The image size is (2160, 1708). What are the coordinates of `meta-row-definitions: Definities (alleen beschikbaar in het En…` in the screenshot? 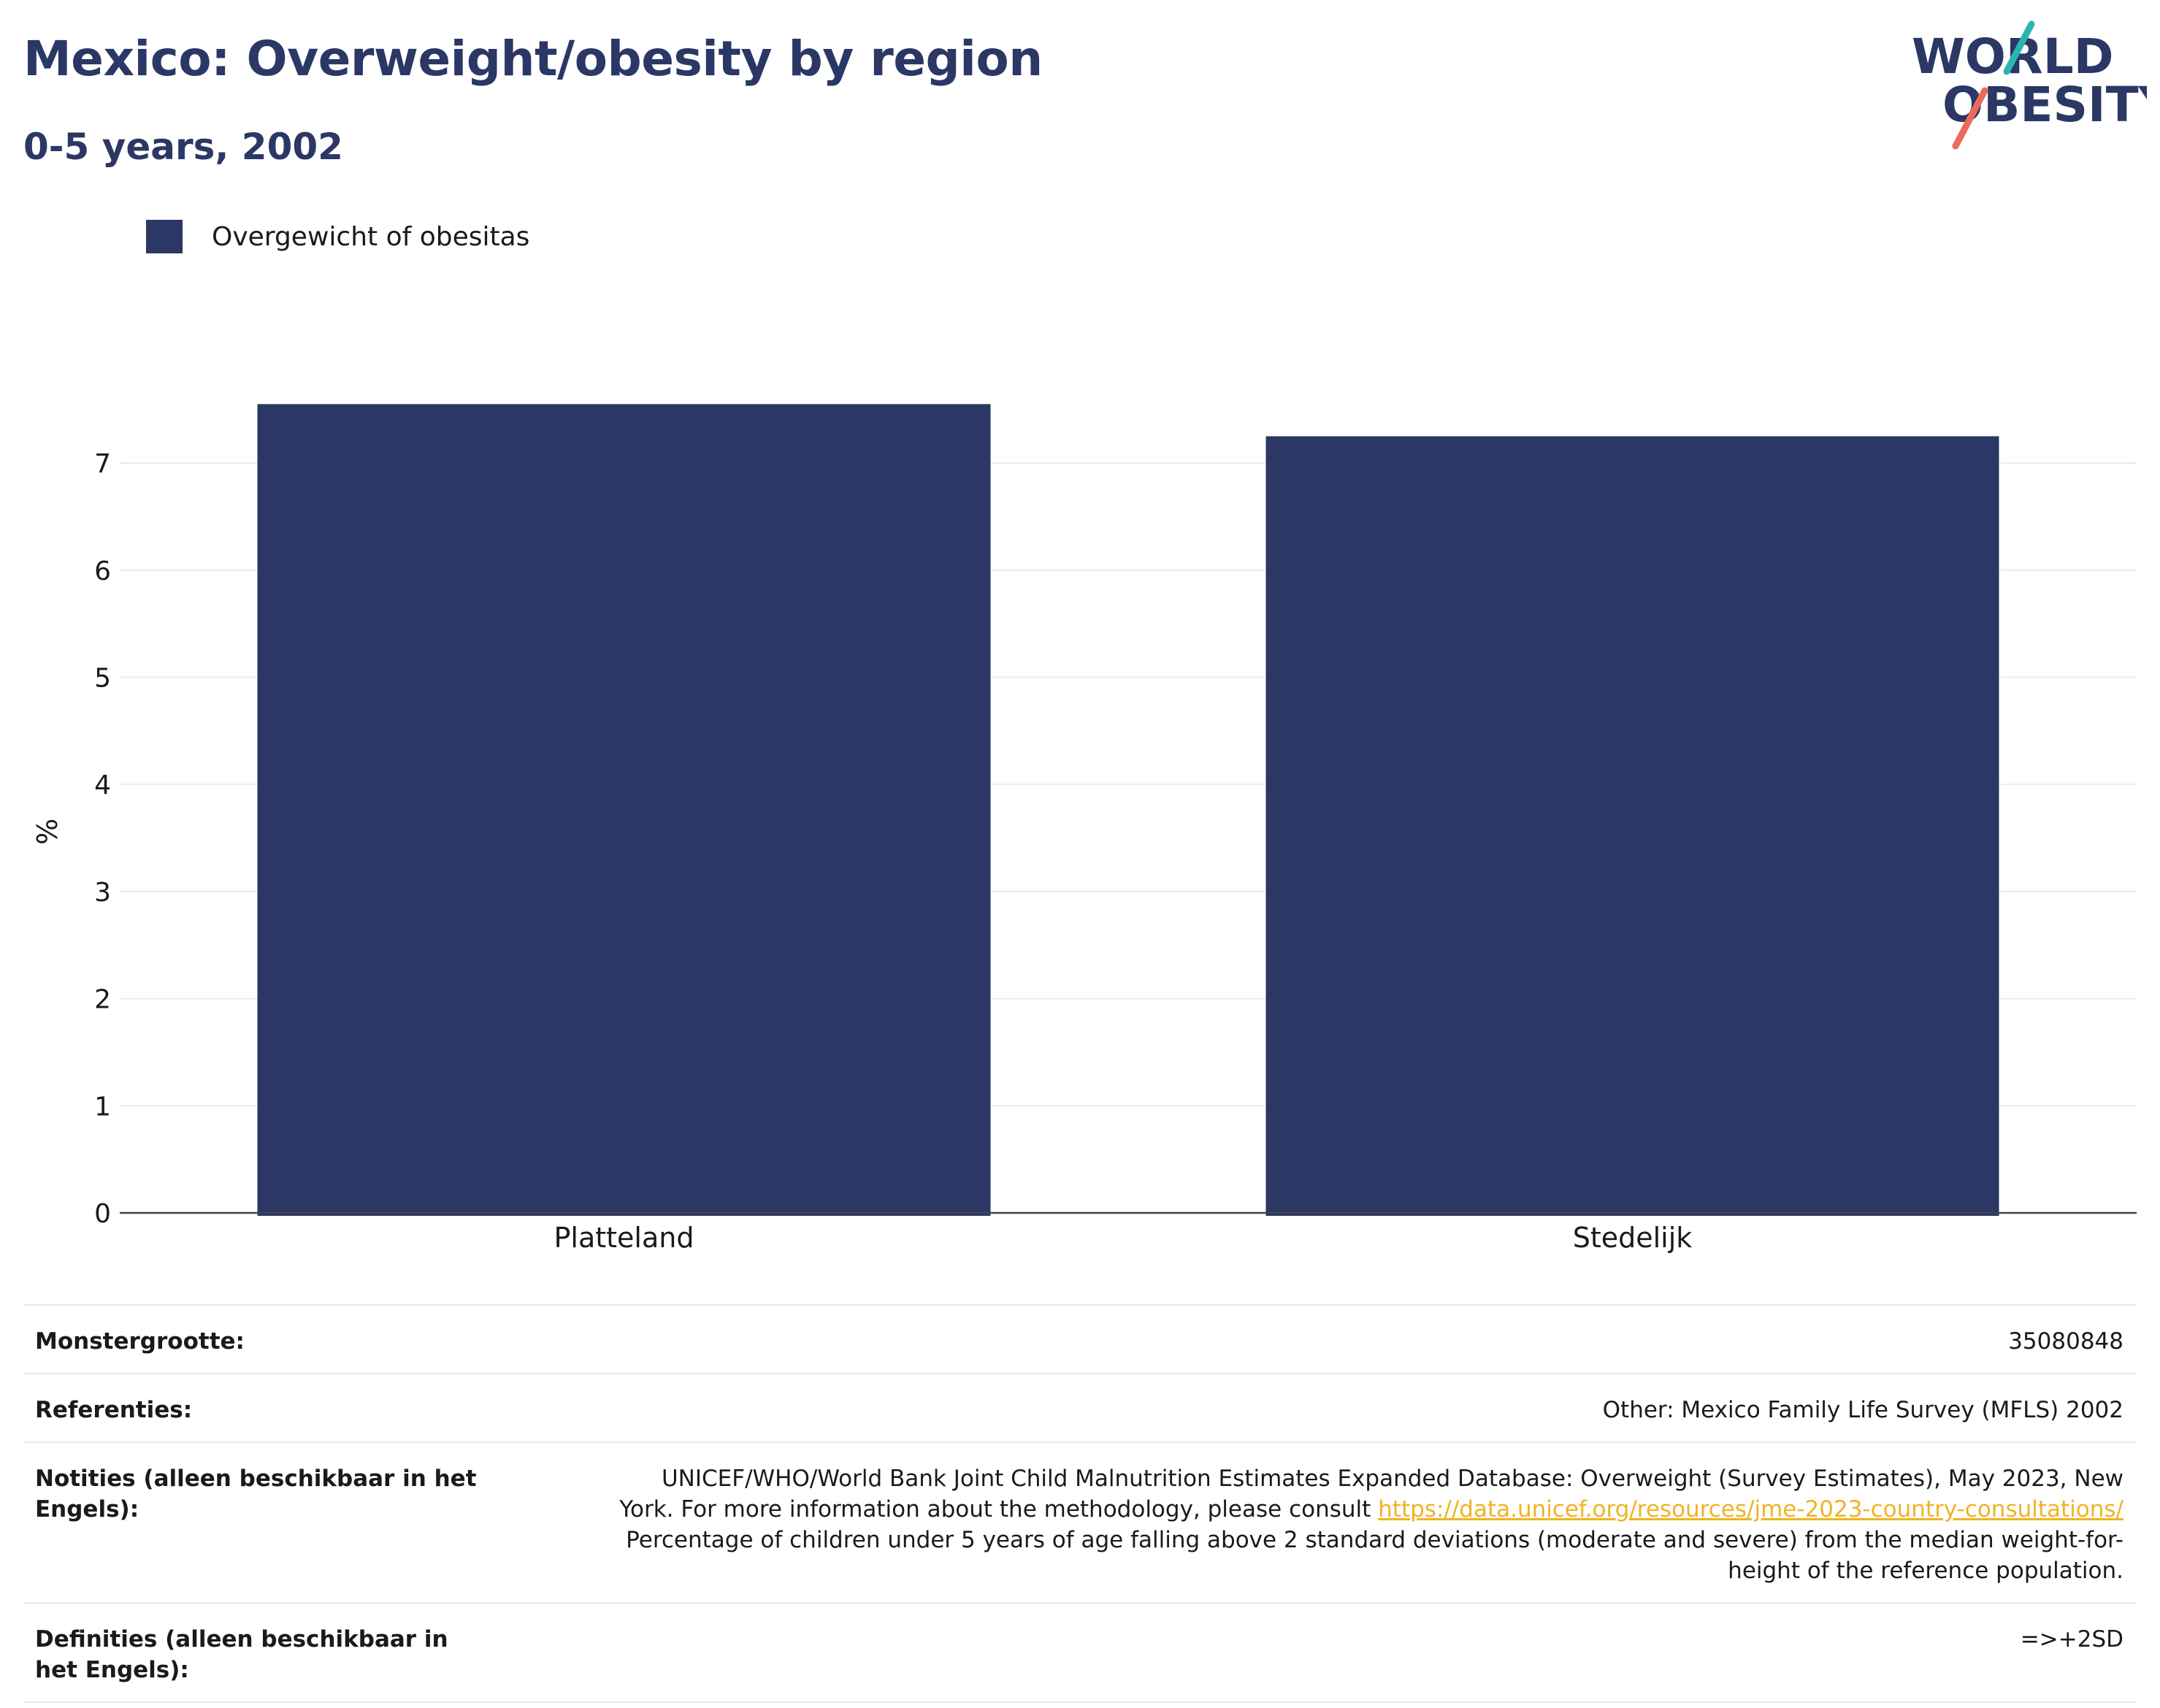 It's located at (1080, 1653).